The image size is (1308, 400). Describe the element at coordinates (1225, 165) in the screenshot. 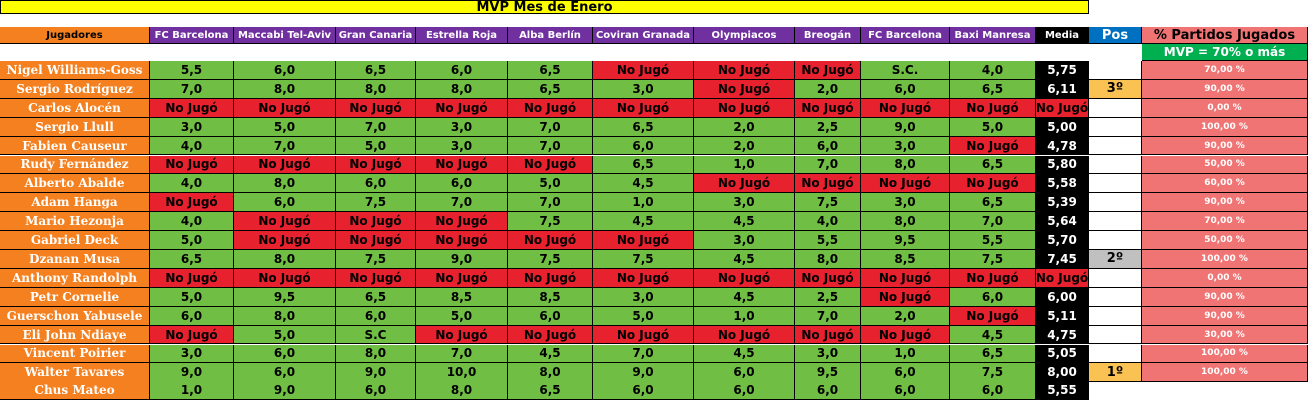

I see `pct-played-cell: 50,00 %` at that location.